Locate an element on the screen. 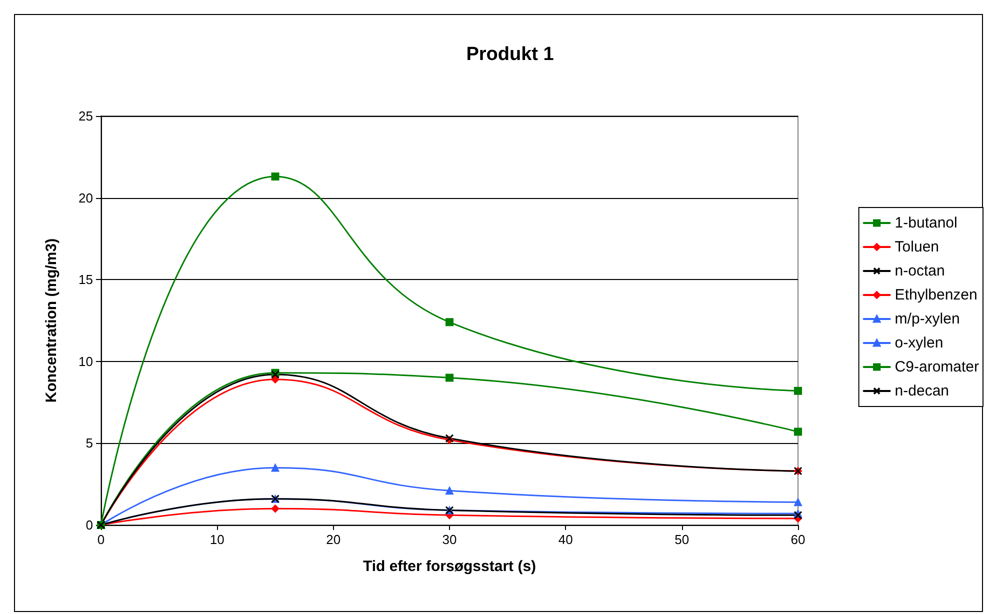  y-tick-label: 15 is located at coordinates (85, 280).